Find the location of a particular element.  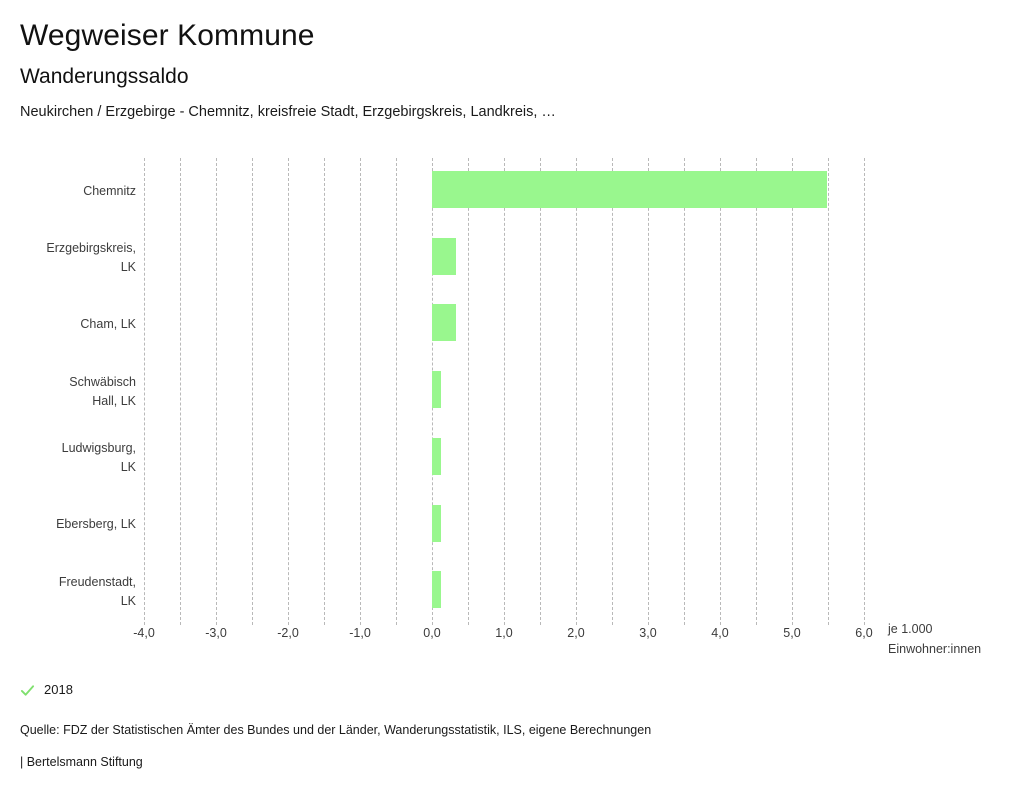

y-axis-label-line: Chemnitz is located at coordinates (109, 190).